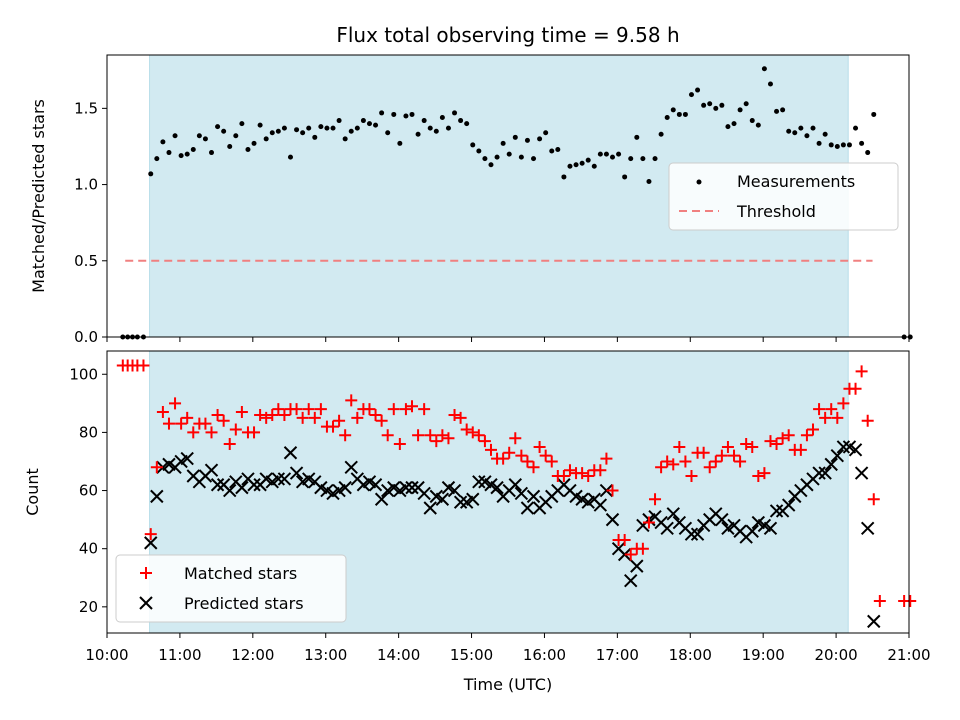 This screenshot has width=960, height=720. I want to click on x-tick-label: 20:00, so click(835, 655).